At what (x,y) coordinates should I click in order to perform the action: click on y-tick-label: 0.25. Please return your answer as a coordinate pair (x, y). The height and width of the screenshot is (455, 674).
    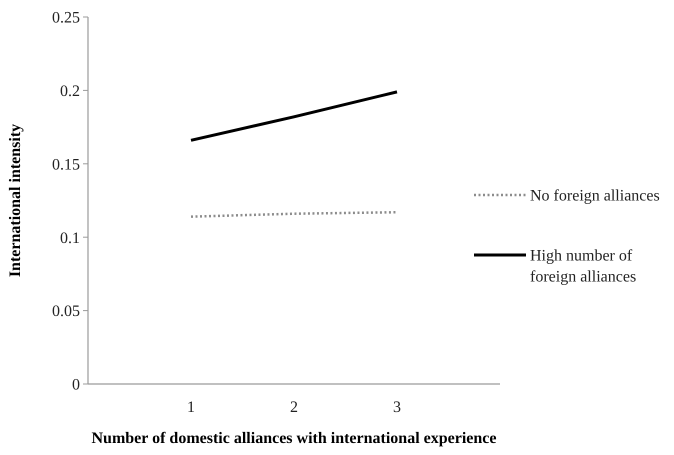
    Looking at the image, I should click on (66, 18).